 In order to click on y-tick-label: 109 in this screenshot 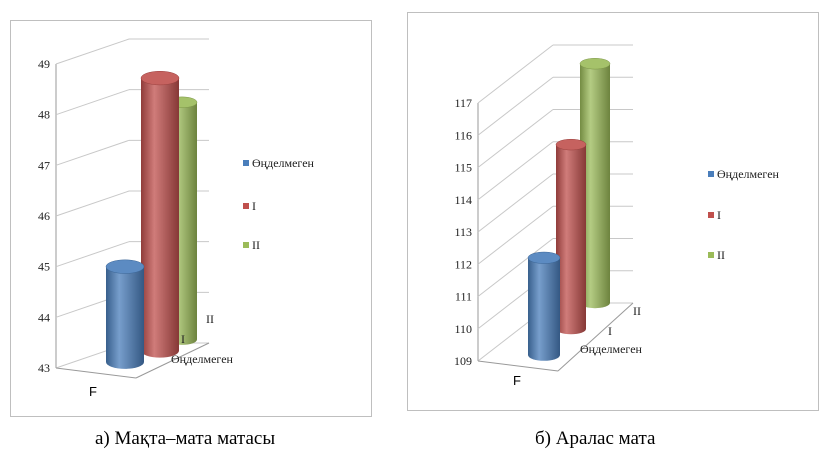, I will do `click(463, 361)`.